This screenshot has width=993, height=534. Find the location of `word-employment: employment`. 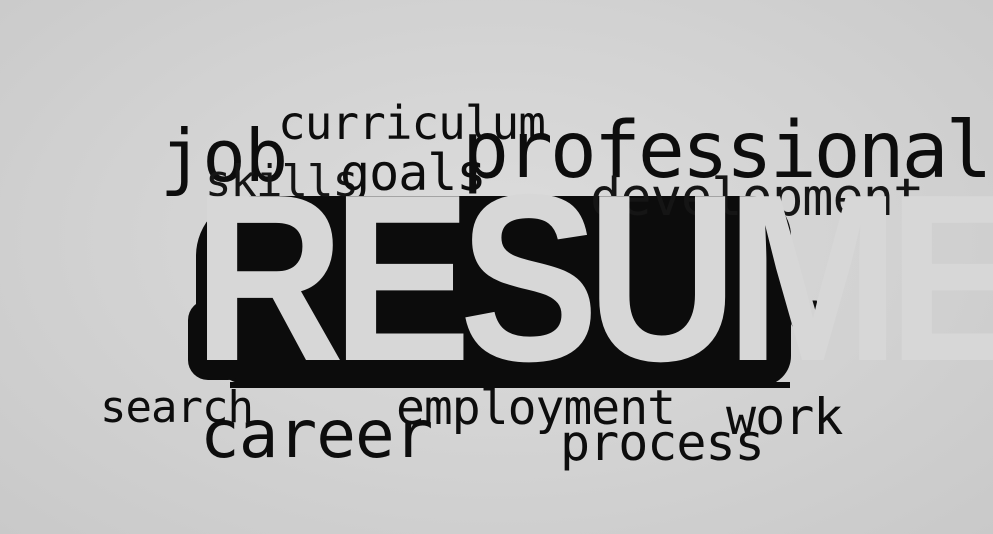

word-employment: employment is located at coordinates (536, 408).